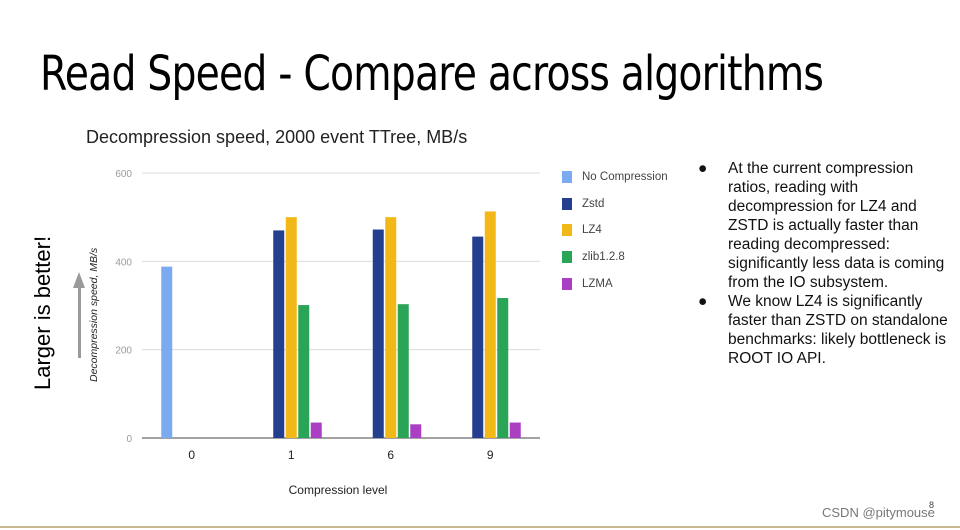 This screenshot has width=960, height=530. I want to click on x-tick-label: 6, so click(390, 454).